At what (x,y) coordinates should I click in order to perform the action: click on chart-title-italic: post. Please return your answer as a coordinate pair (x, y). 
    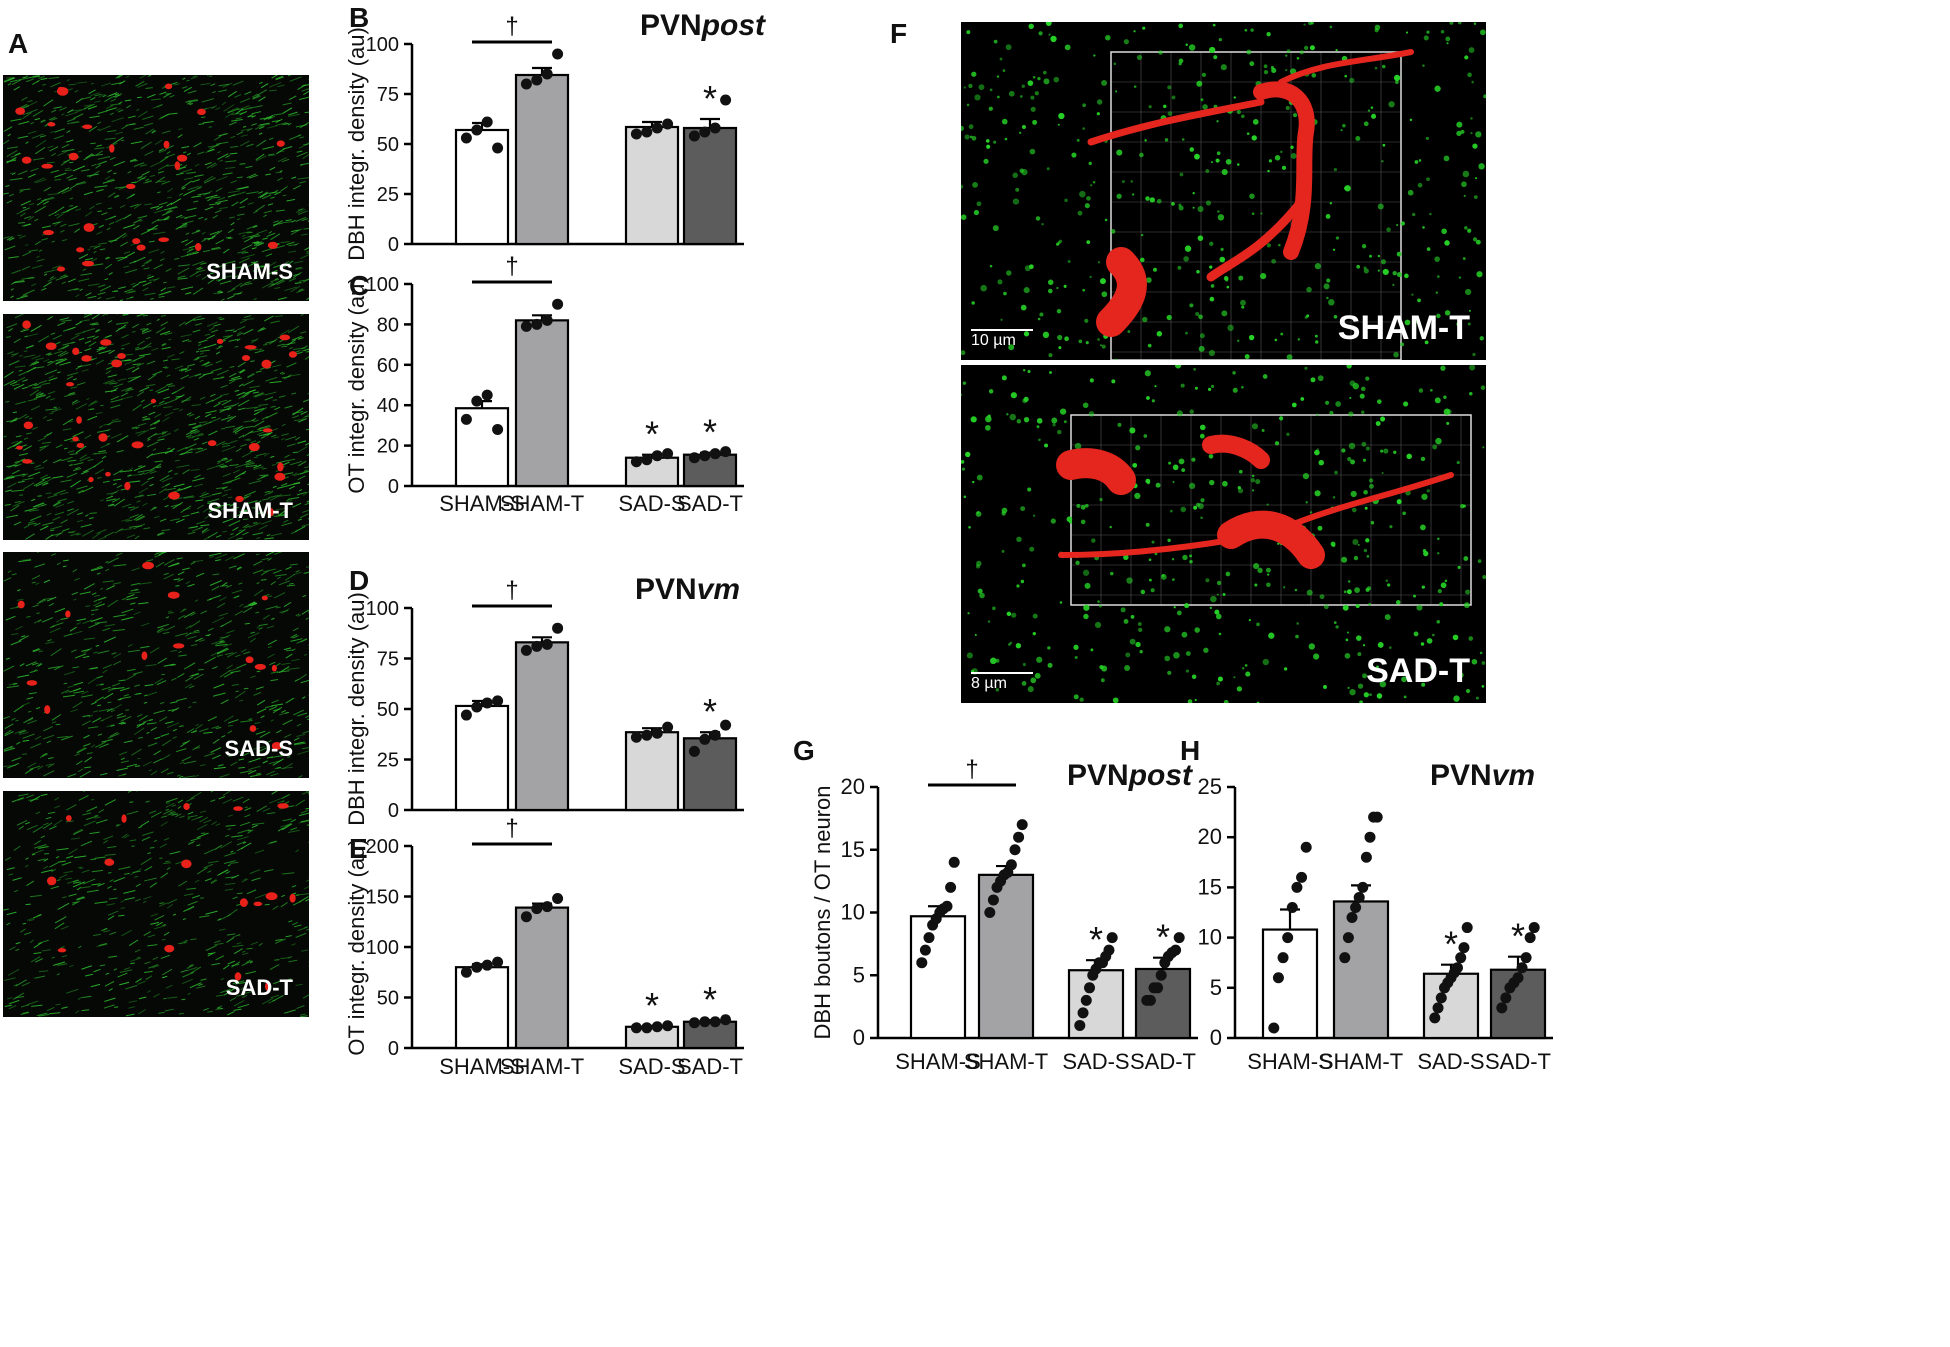
    Looking at the image, I should click on (1161, 775).